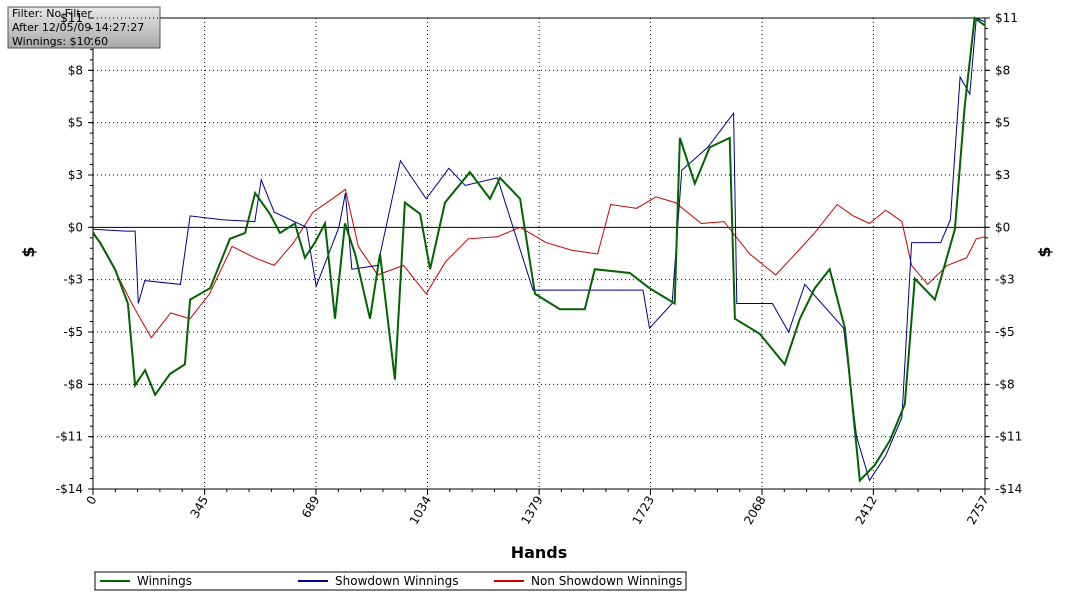 This screenshot has width=1078, height=606. What do you see at coordinates (73, 280) in the screenshot?
I see `y-tick-label: -$3` at bounding box center [73, 280].